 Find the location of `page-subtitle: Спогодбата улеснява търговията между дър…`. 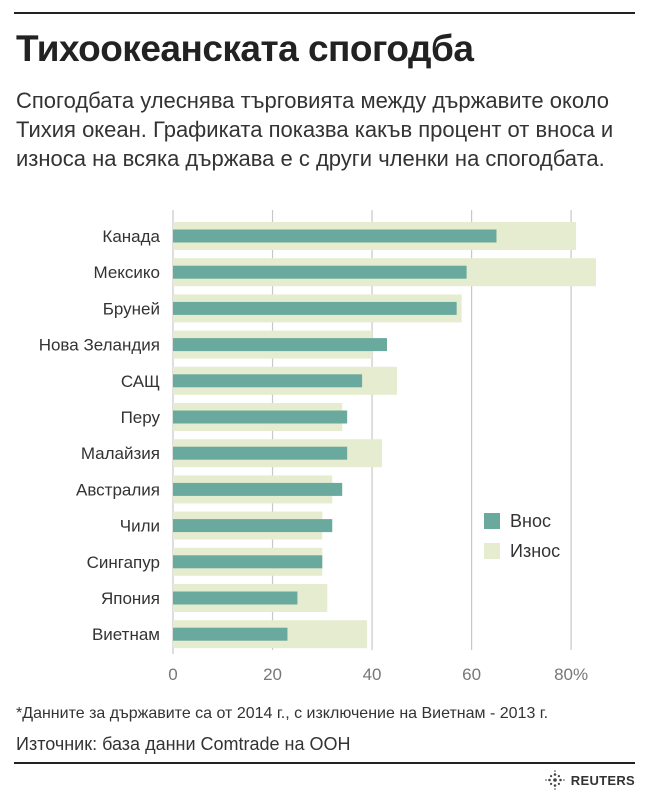

page-subtitle: Спогодбата улеснява търговията между дър… is located at coordinates (315, 129).